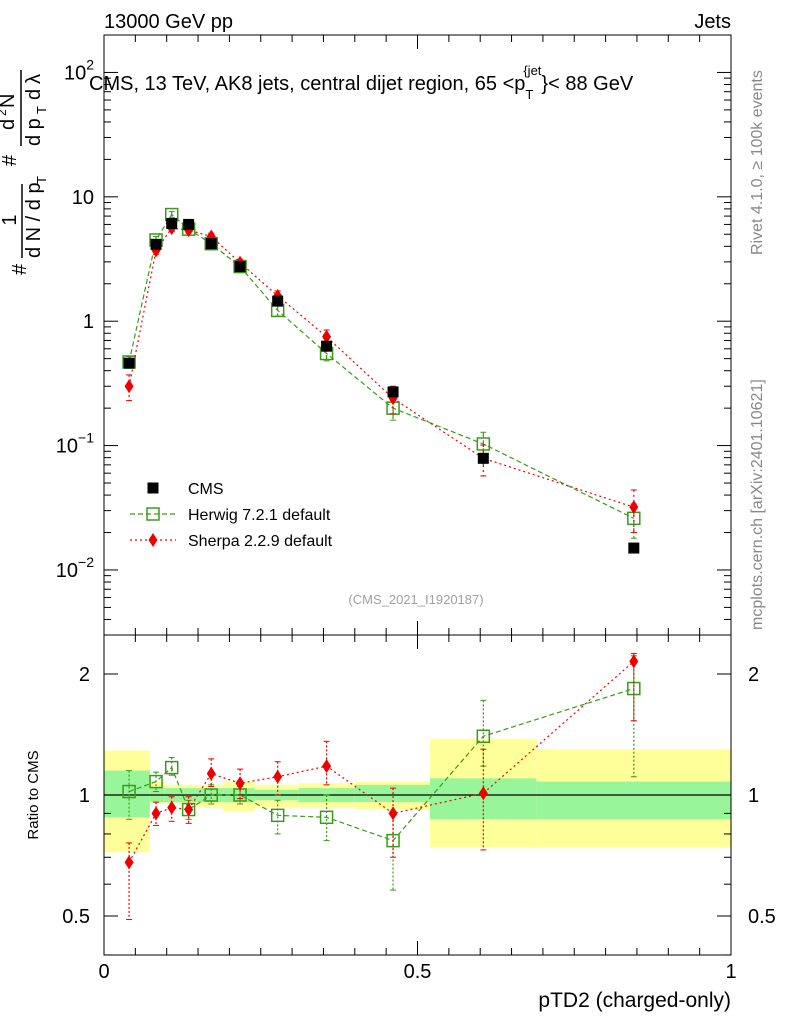 The width and height of the screenshot is (786, 1024). I want to click on svg-text: d p, so click(34, 132).